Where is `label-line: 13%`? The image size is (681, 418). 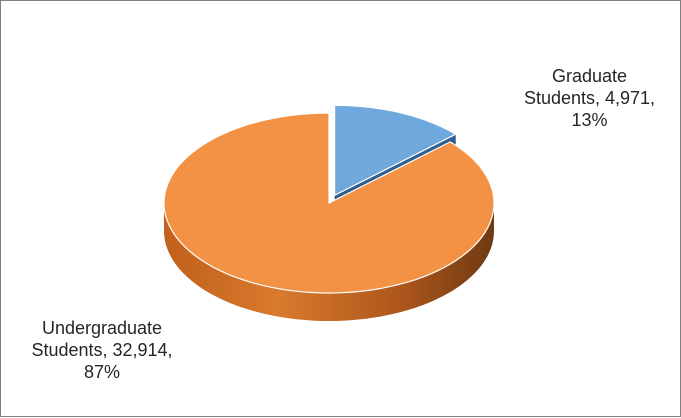
label-line: 13% is located at coordinates (589, 120).